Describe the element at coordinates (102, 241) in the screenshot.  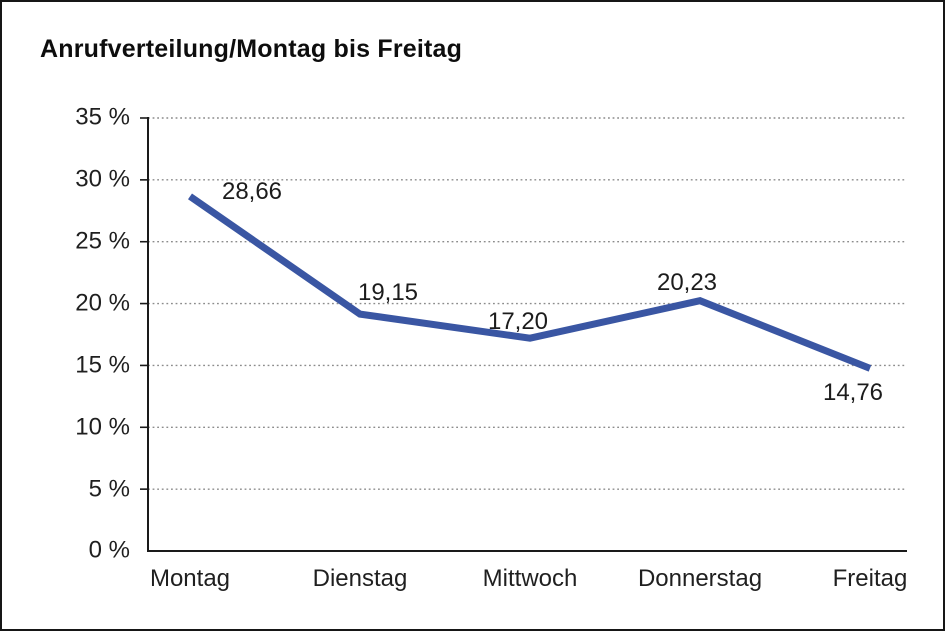
I see `y-tick-label: 25 %` at that location.